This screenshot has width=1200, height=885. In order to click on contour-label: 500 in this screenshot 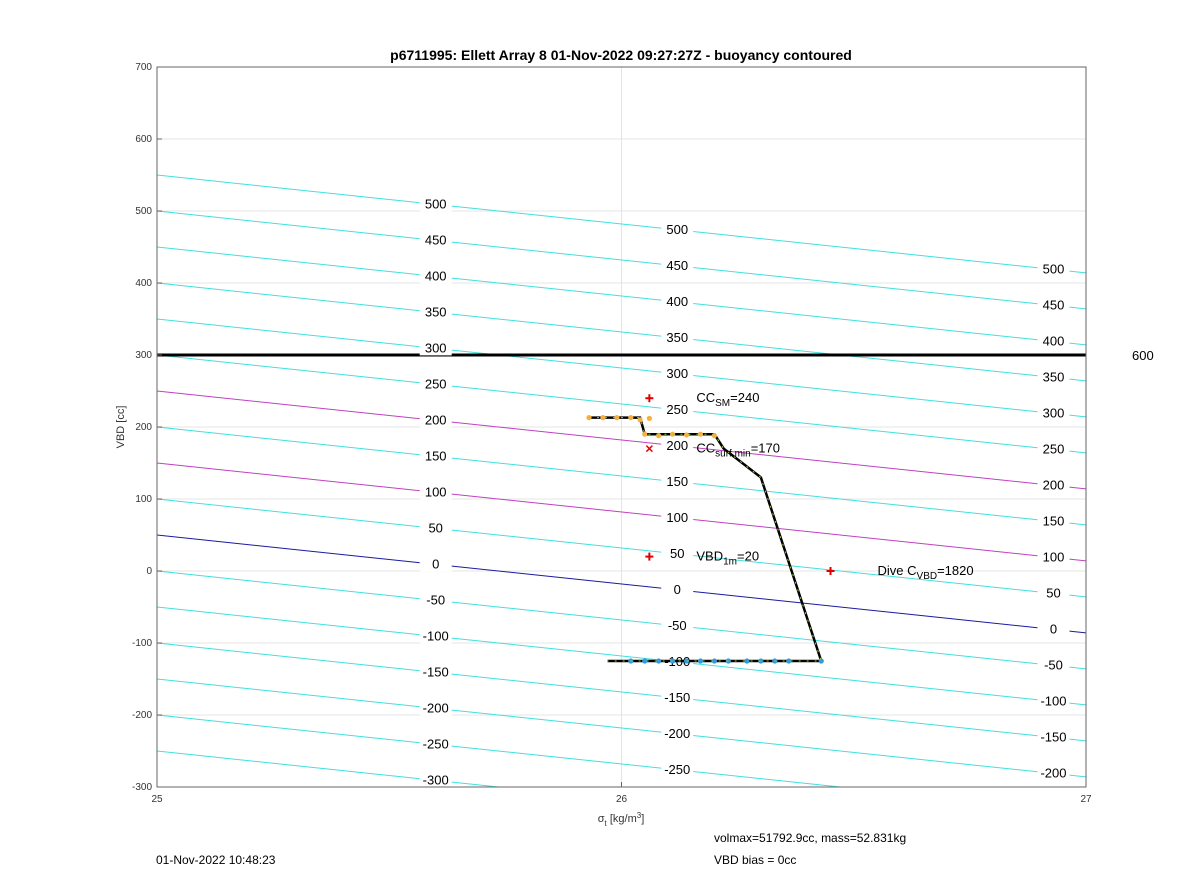, I will do `click(677, 229)`.